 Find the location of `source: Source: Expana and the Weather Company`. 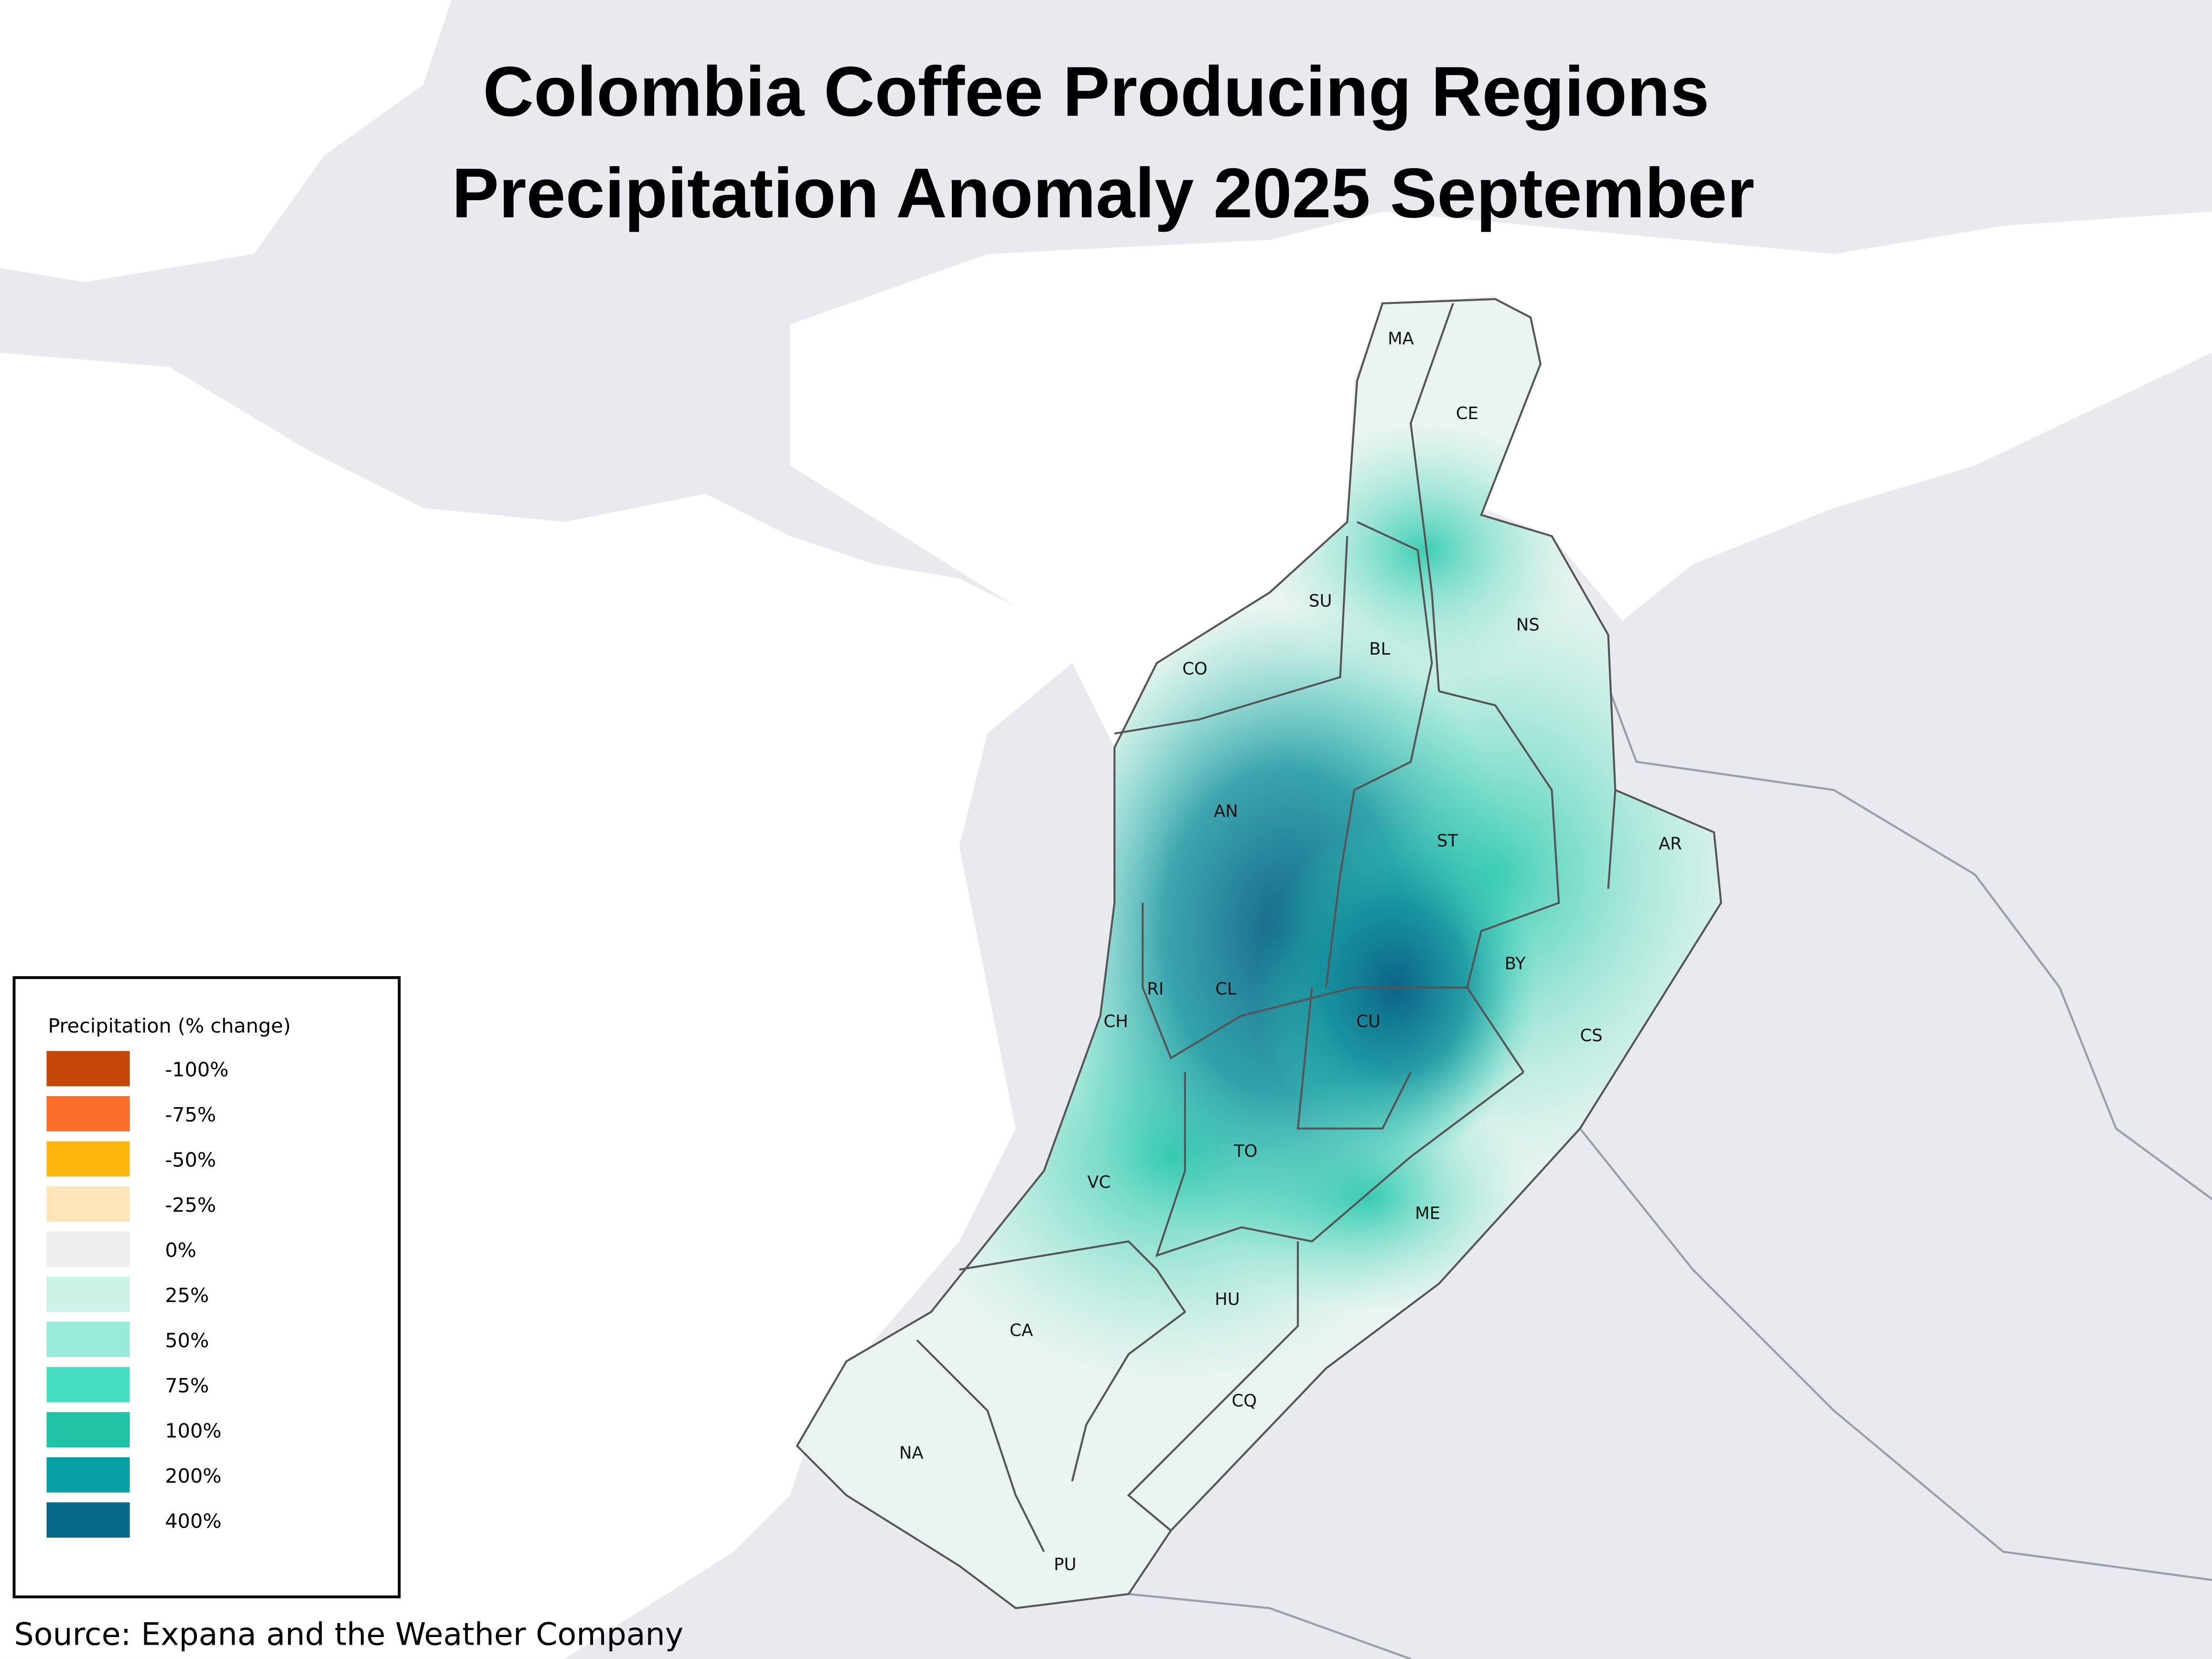

source: Source: Expana and the Weather Company is located at coordinates (349, 1634).